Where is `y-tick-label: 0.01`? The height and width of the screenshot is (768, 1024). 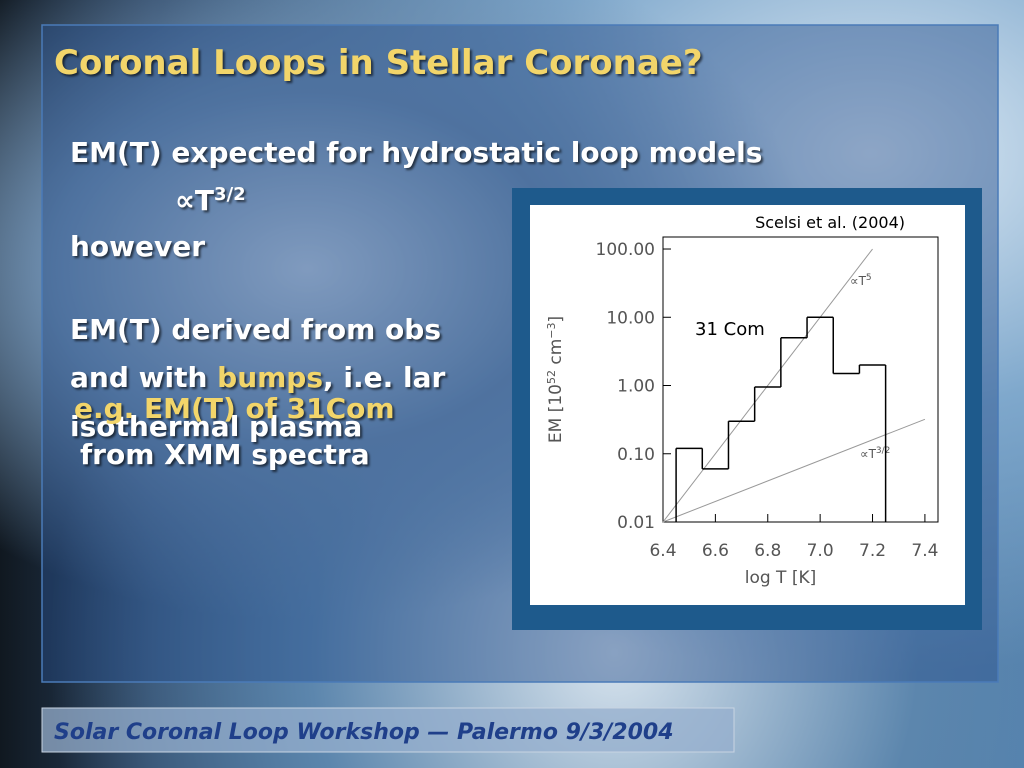
y-tick-label: 0.01 is located at coordinates (636, 523).